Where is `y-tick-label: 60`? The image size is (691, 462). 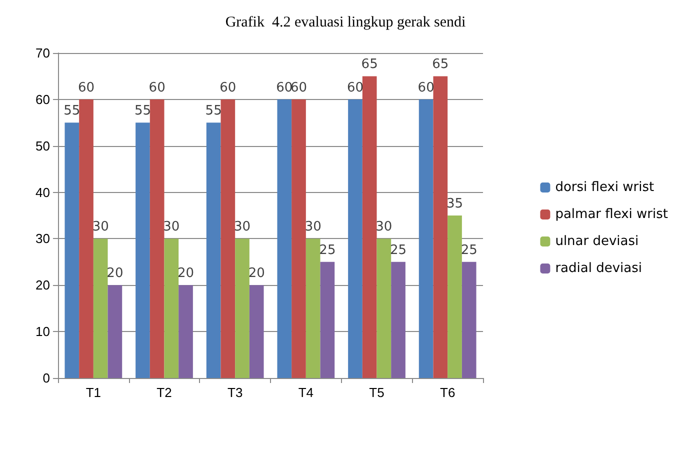 y-tick-label: 60 is located at coordinates (43, 99).